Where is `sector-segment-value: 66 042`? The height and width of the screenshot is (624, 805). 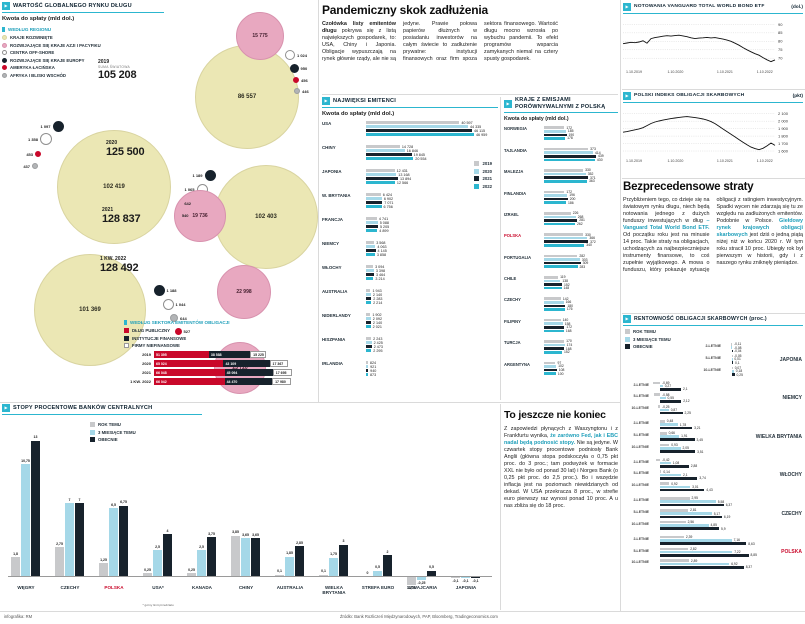 sector-segment-value: 66 042 is located at coordinates (161, 381).